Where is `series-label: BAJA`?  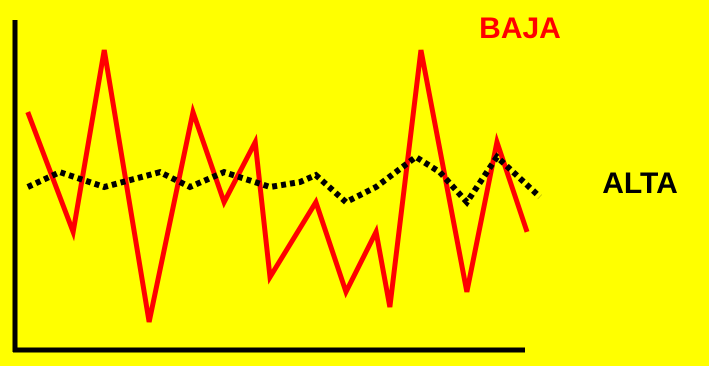 series-label: BAJA is located at coordinates (520, 28).